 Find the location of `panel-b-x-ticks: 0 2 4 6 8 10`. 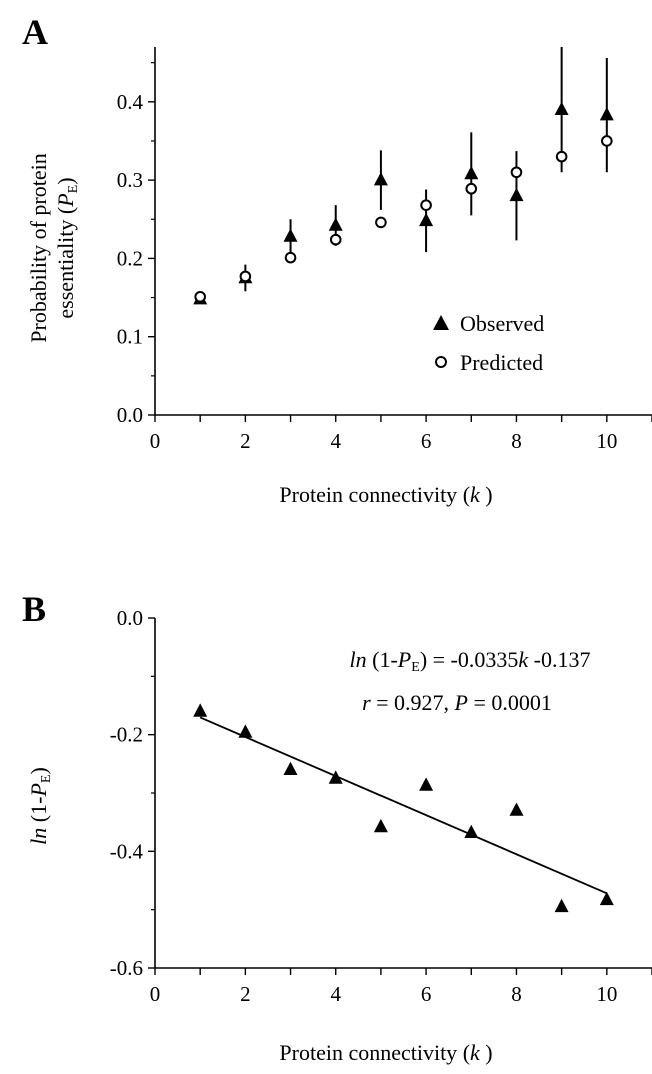

panel-b-x-ticks: 0 2 4 6 8 10 is located at coordinates (401, 987).